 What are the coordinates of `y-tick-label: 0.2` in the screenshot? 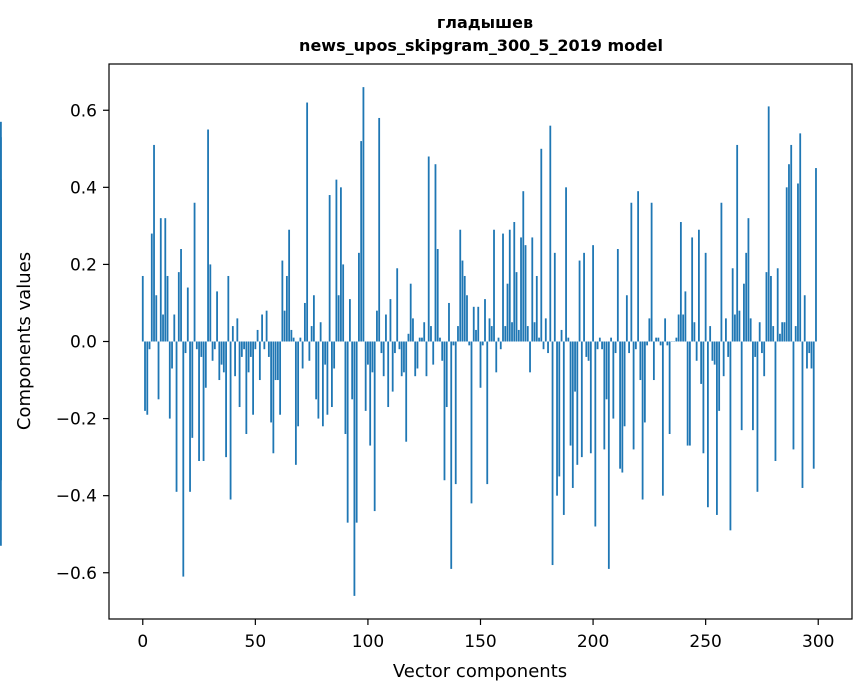 It's located at (83, 265).